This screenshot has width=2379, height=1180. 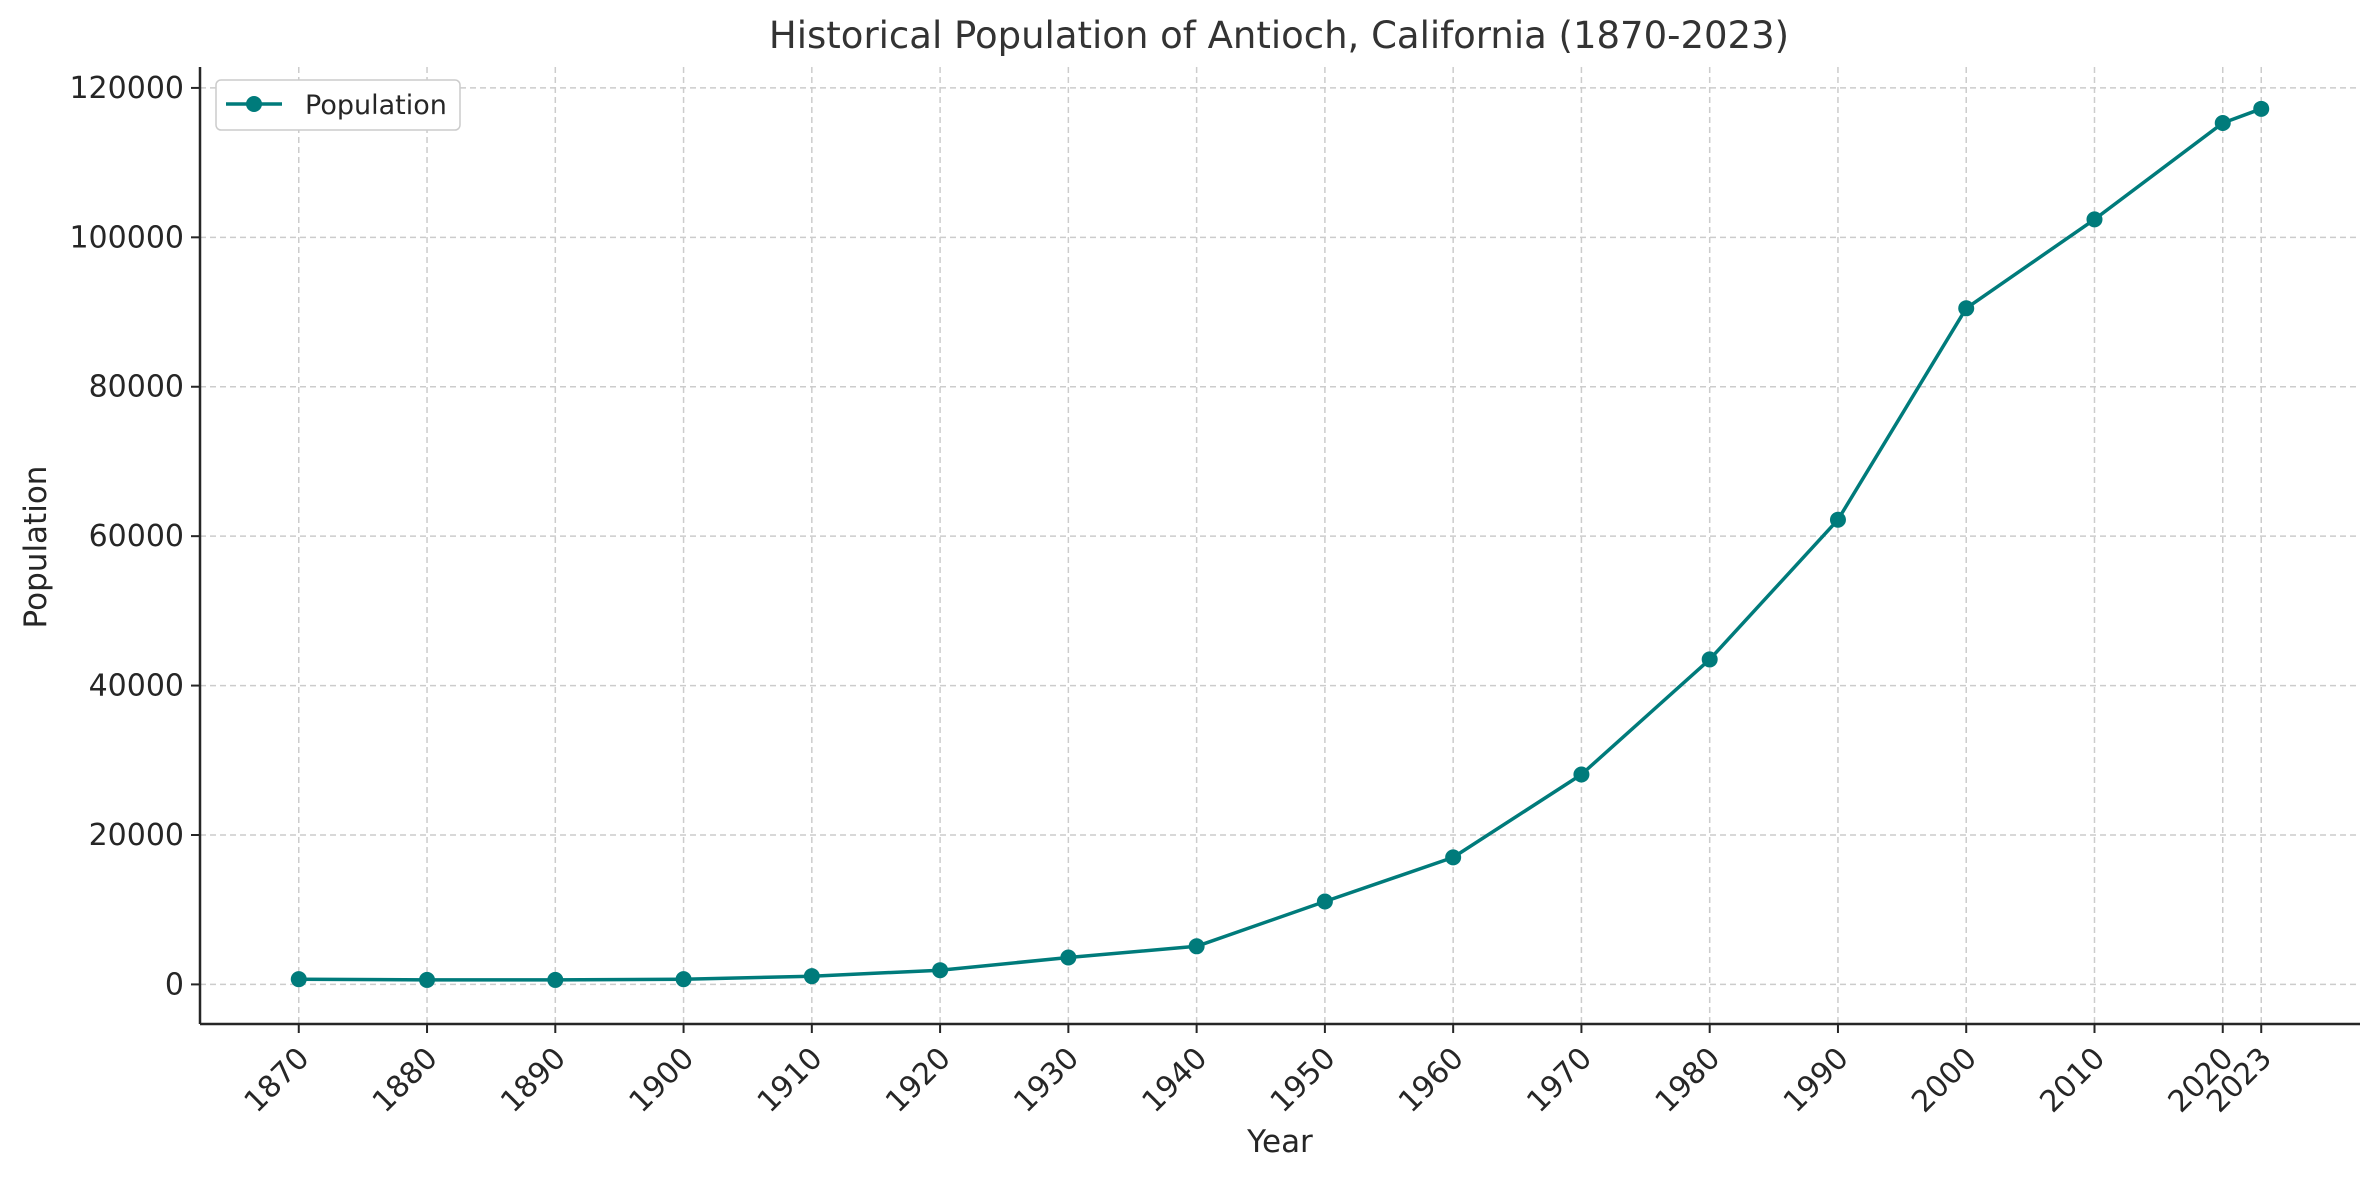 I want to click on x-tick-label: 1910, so click(x=790, y=1080).